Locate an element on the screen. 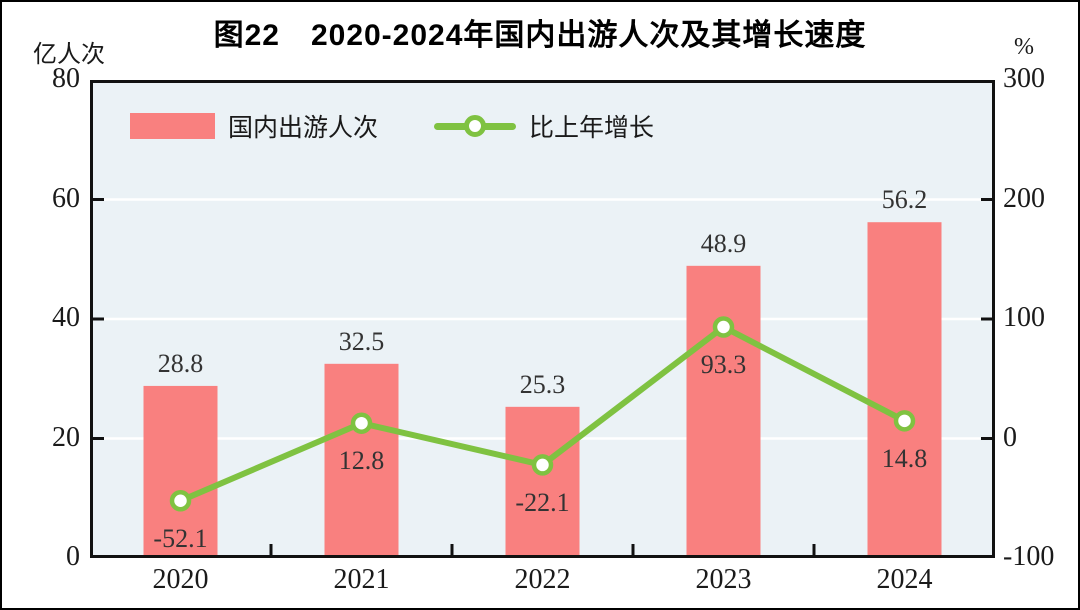  growth-value-label-2021: 12.8 is located at coordinates (362, 460).